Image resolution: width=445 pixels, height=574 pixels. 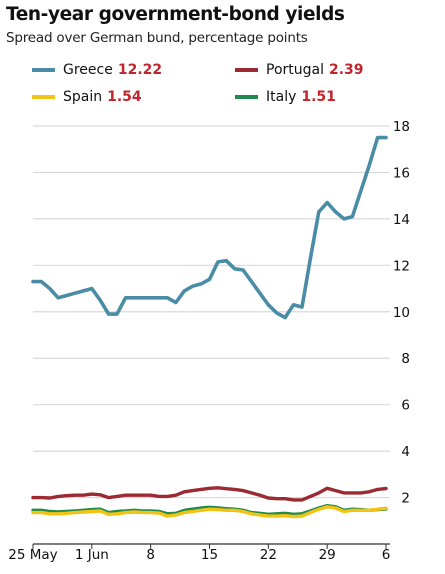 I want to click on y-tick-label: 10, so click(x=401, y=313).